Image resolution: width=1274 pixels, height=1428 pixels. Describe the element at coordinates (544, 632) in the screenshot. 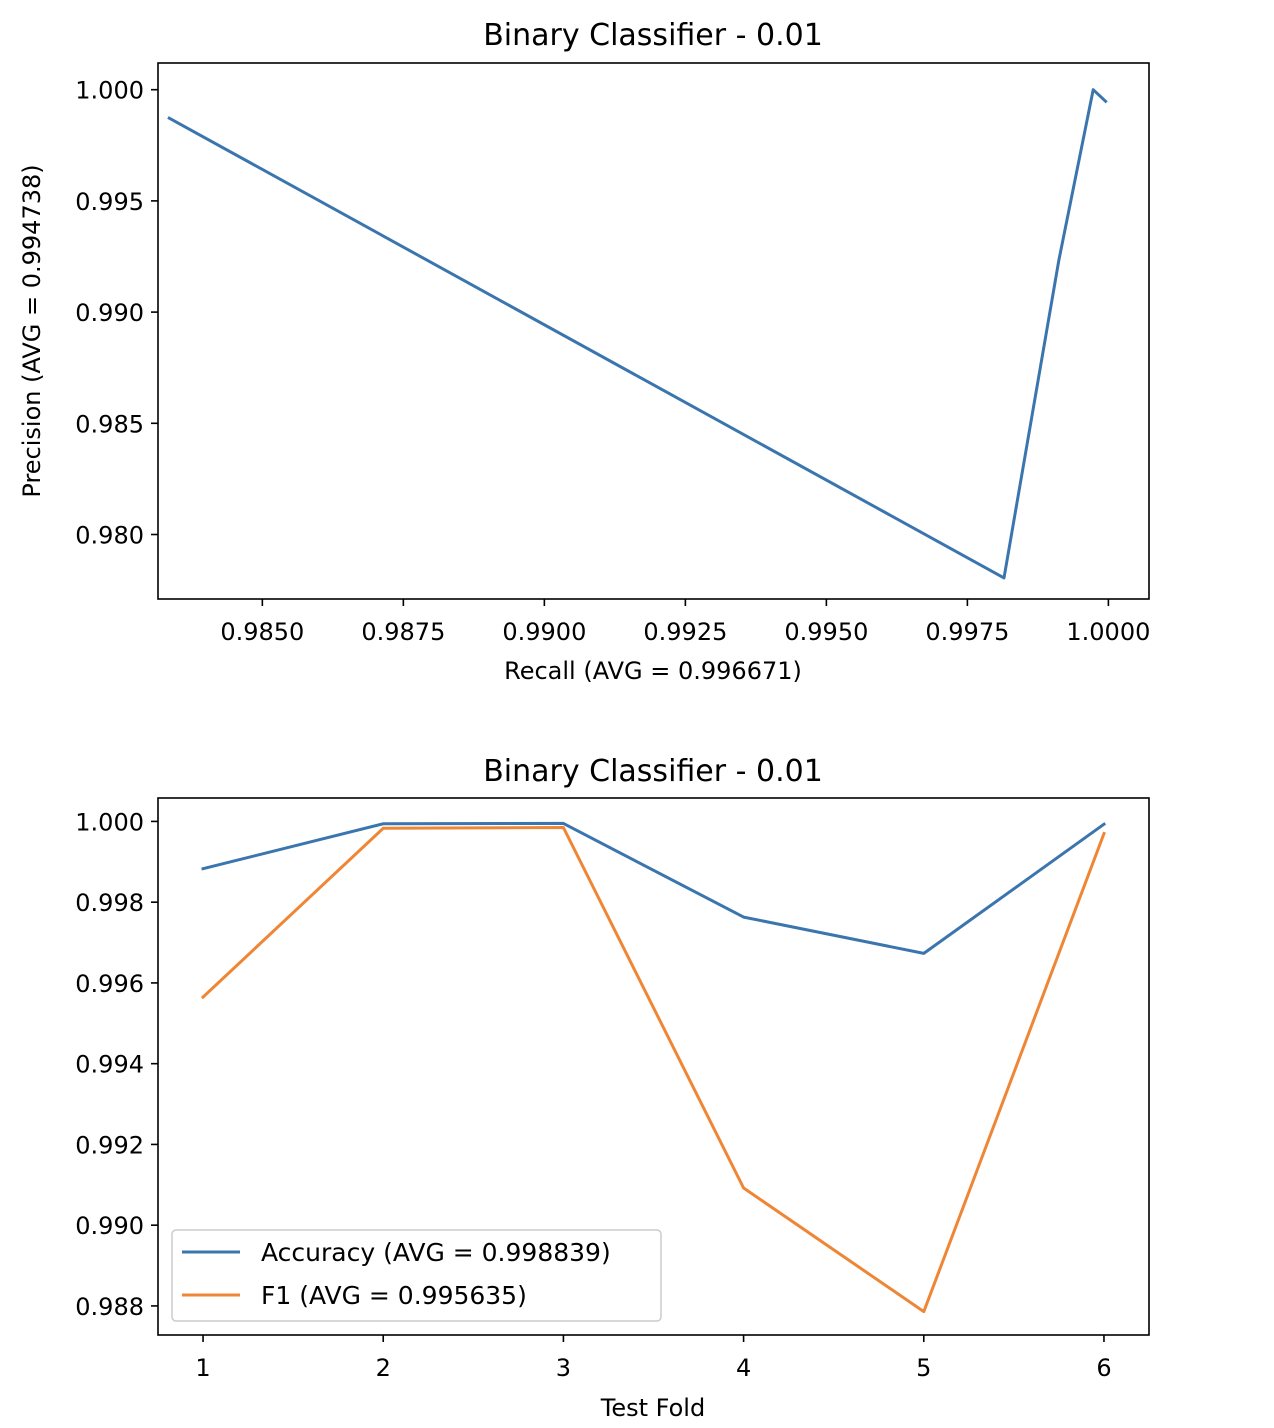

I see `x-tick-label: 0.9900` at that location.